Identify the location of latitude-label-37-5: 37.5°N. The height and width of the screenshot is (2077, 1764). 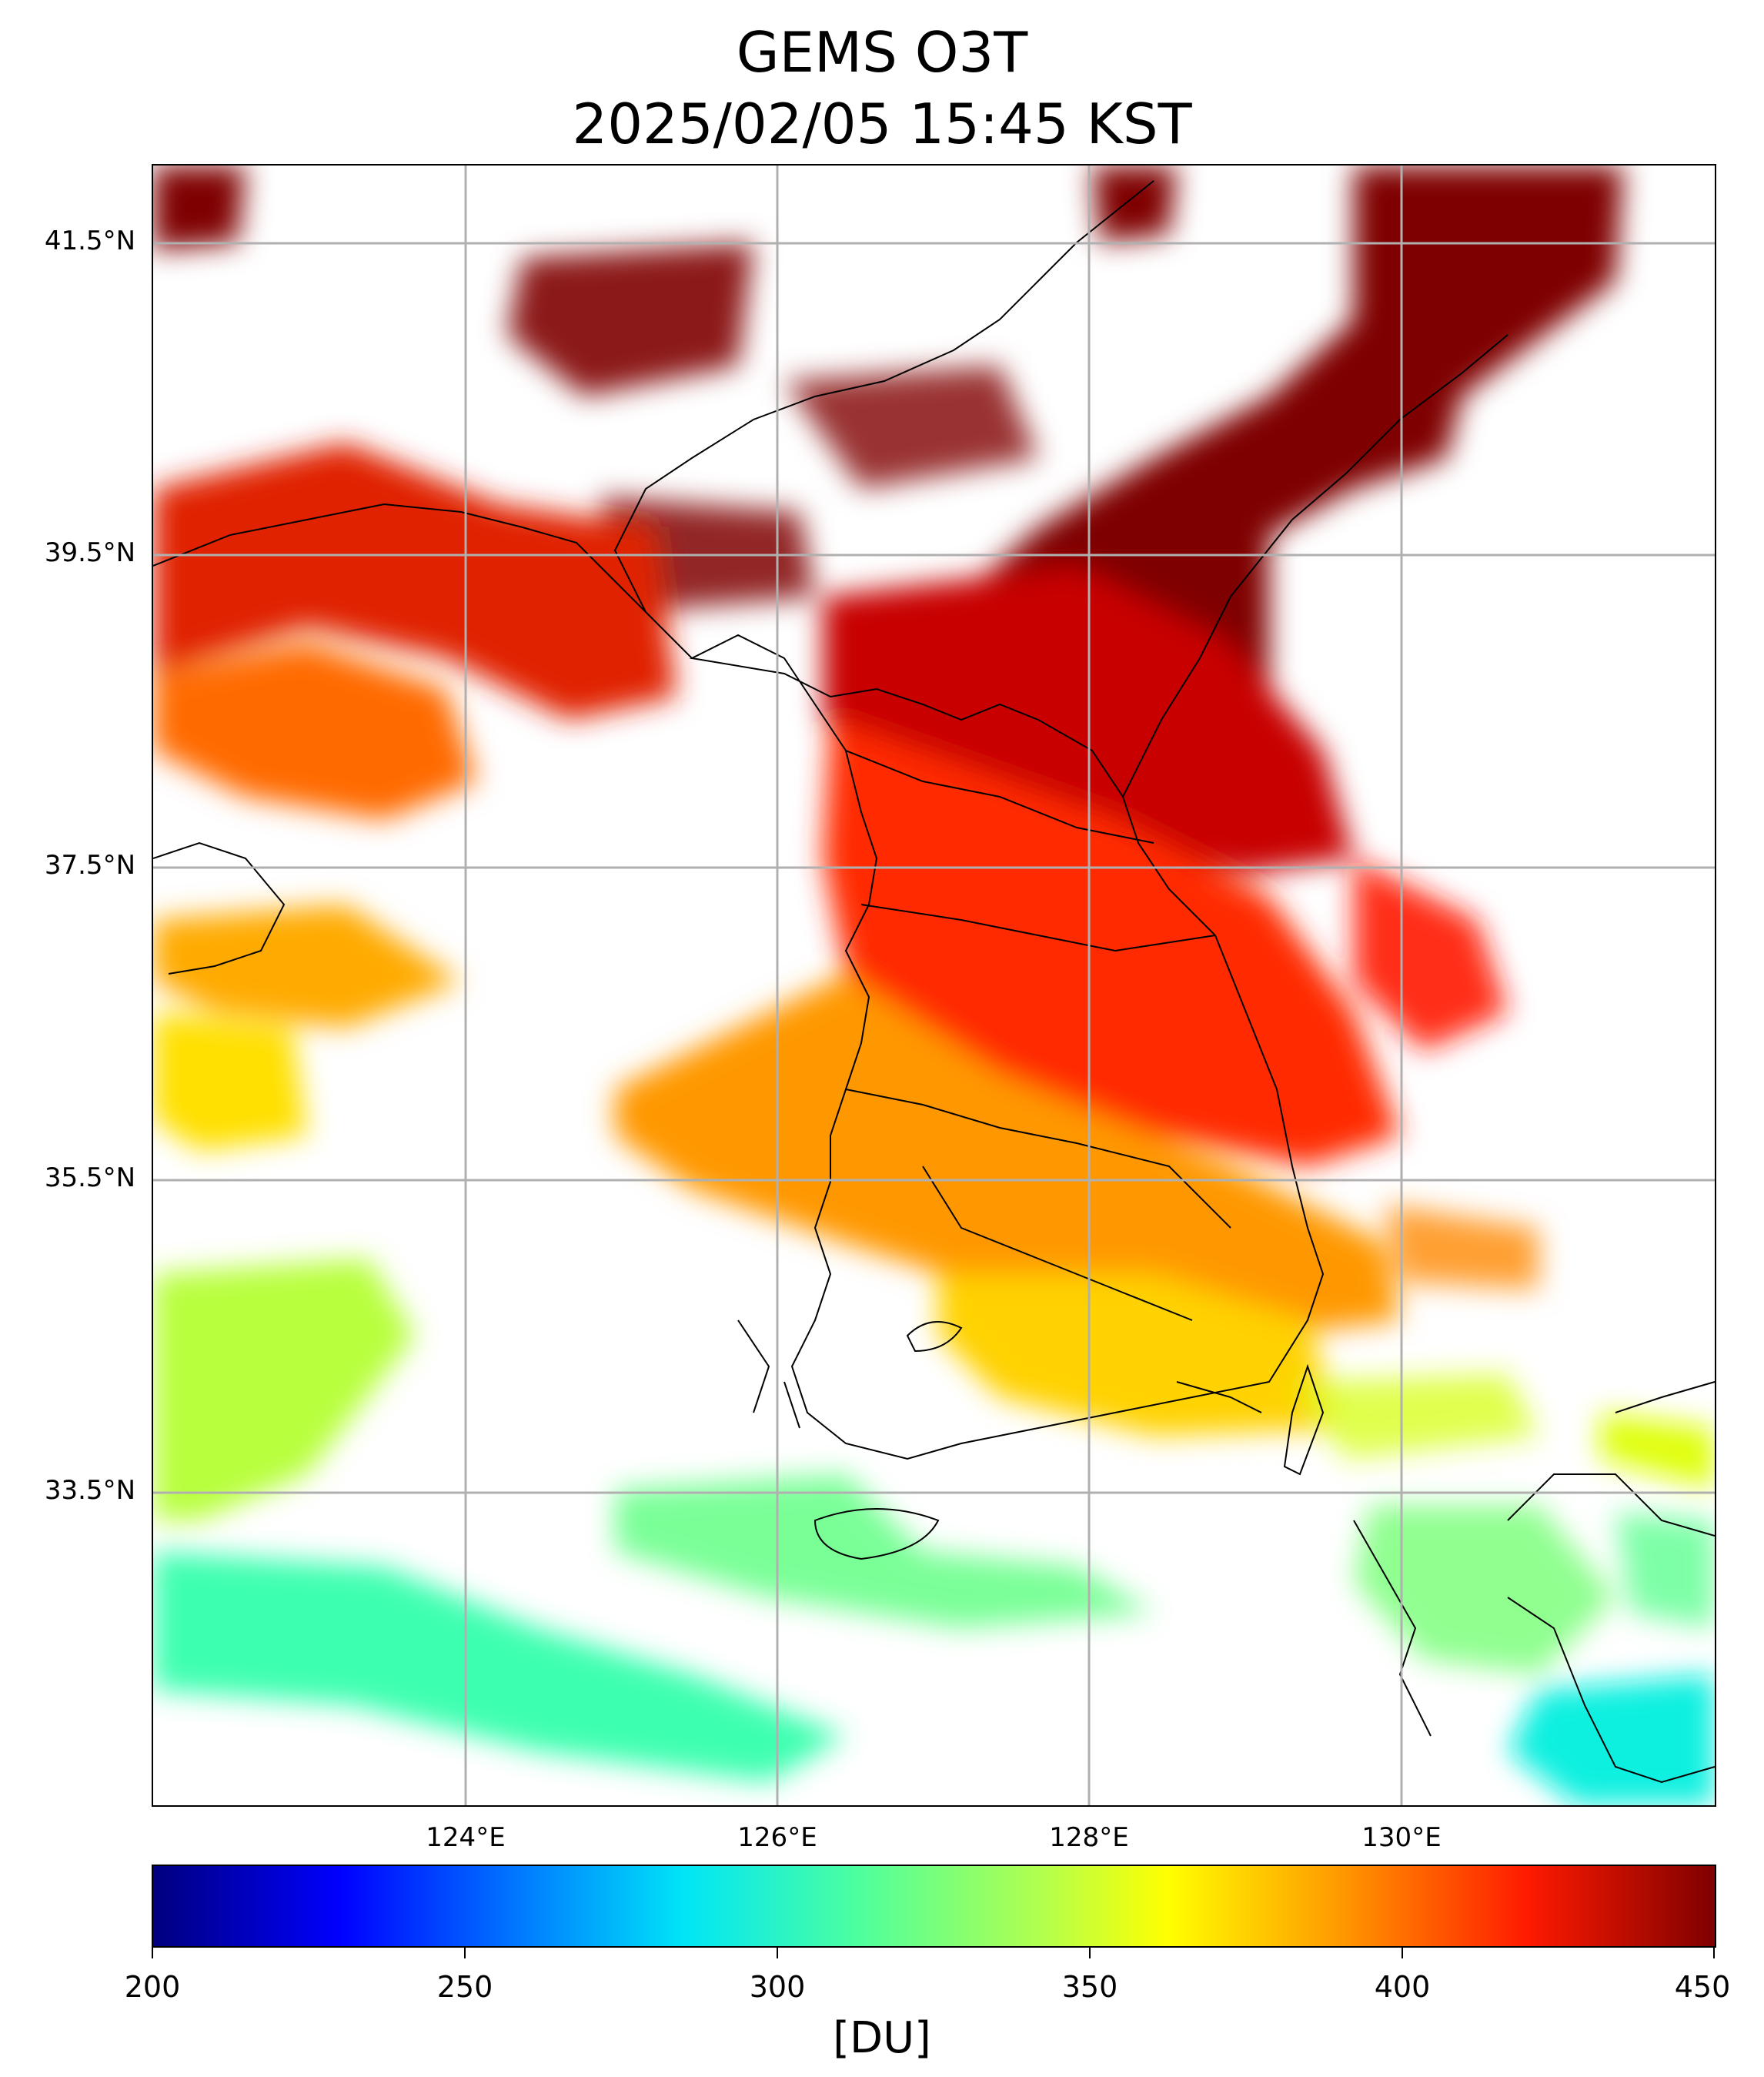
(89, 866).